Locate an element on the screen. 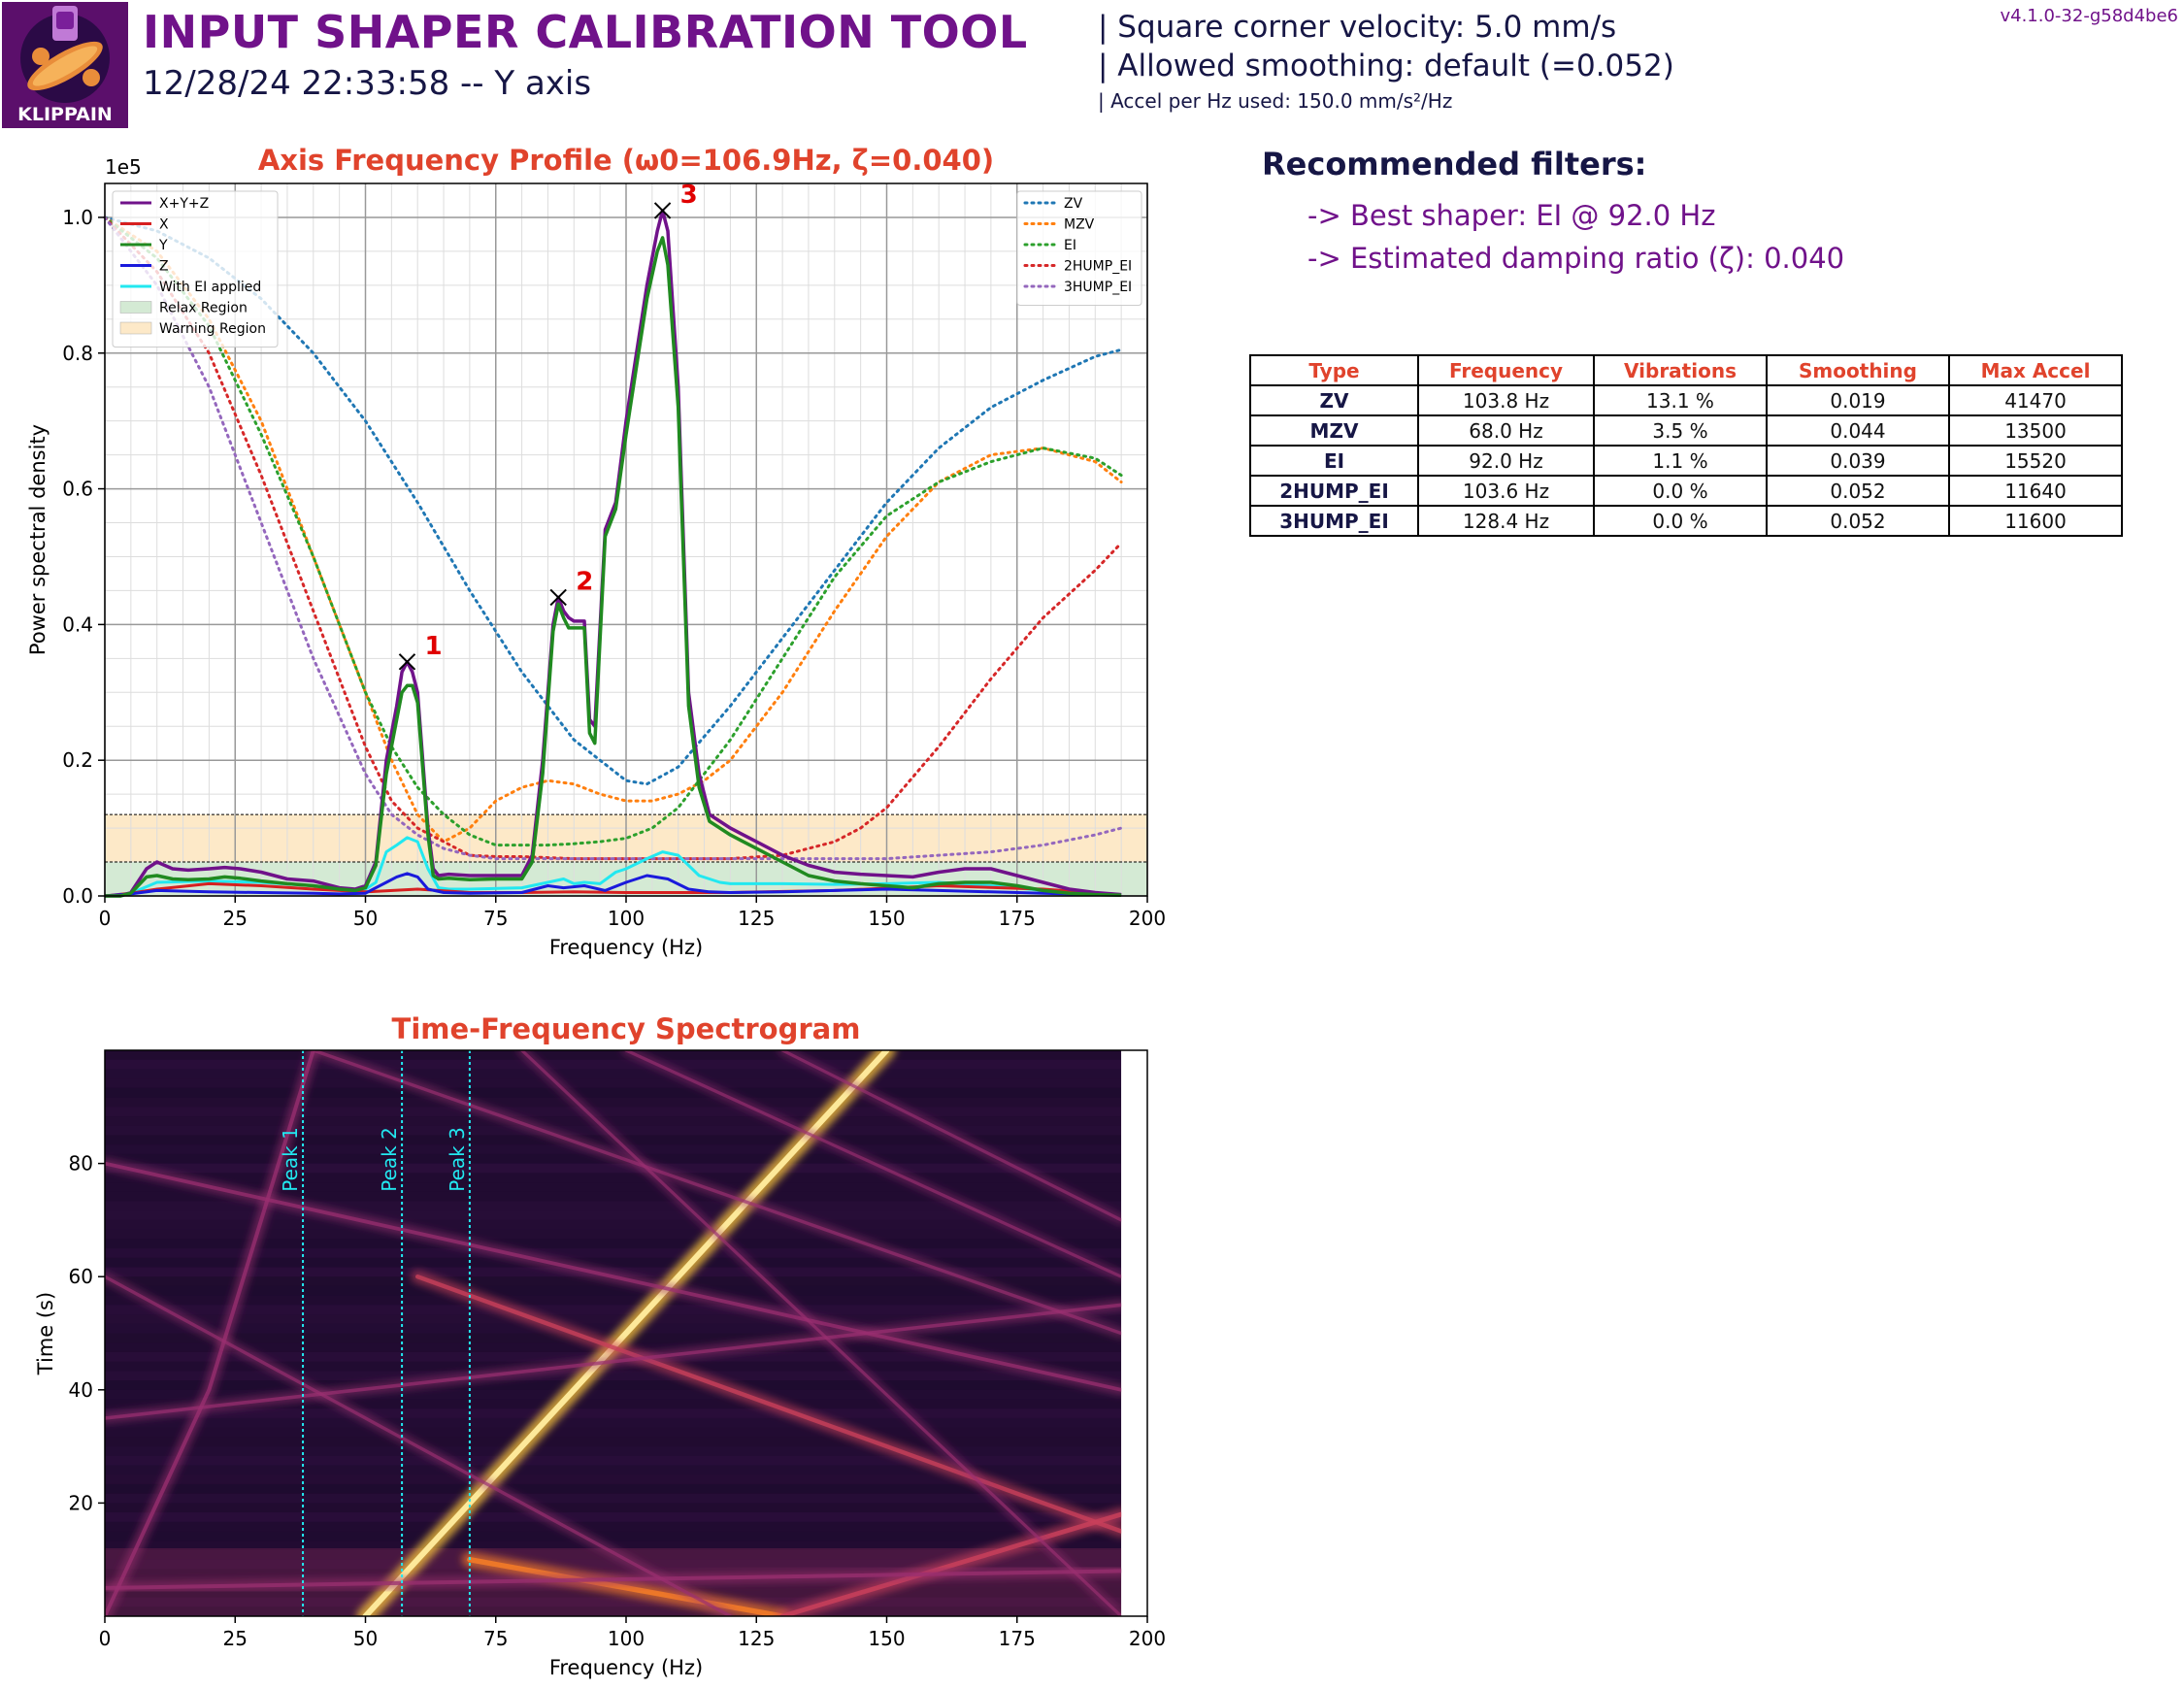 This screenshot has height=1689, width=2184. peak-label: 3 is located at coordinates (689, 196).